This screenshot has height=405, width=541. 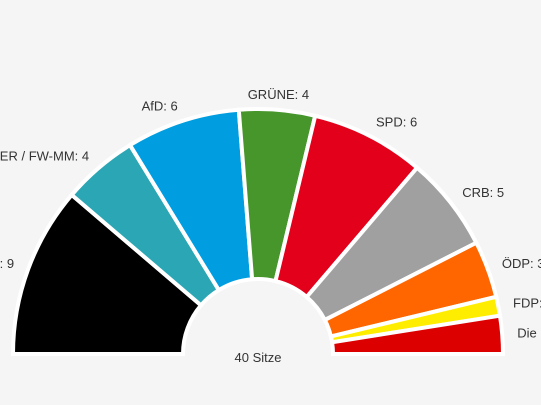 I want to click on seat-label-spd: SPD: 6, so click(x=396, y=121).